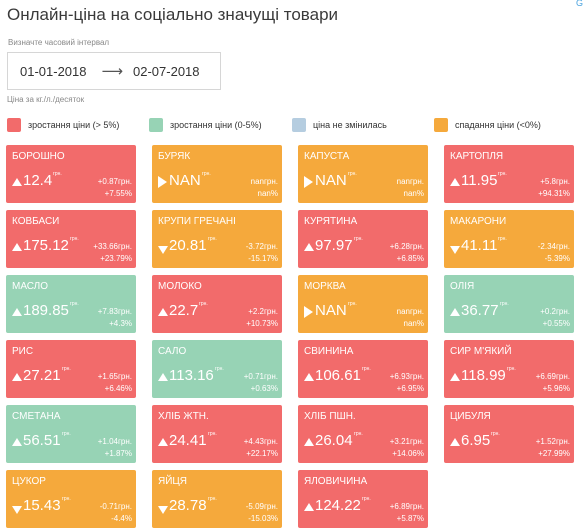  I want to click on product-tile: РИС 27.21 грн. +1.65грн. +6.46%, so click(71, 369).